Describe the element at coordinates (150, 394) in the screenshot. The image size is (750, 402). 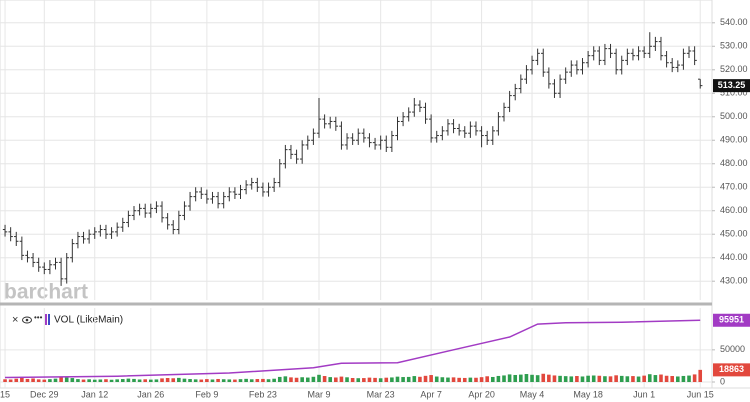
I see `x-tick-label: Jan 26` at that location.